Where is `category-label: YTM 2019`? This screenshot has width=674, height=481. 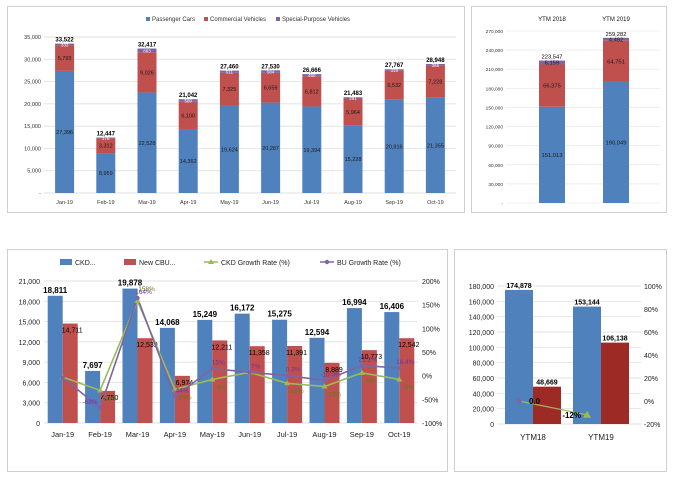 category-label: YTM 2019 is located at coordinates (616, 20).